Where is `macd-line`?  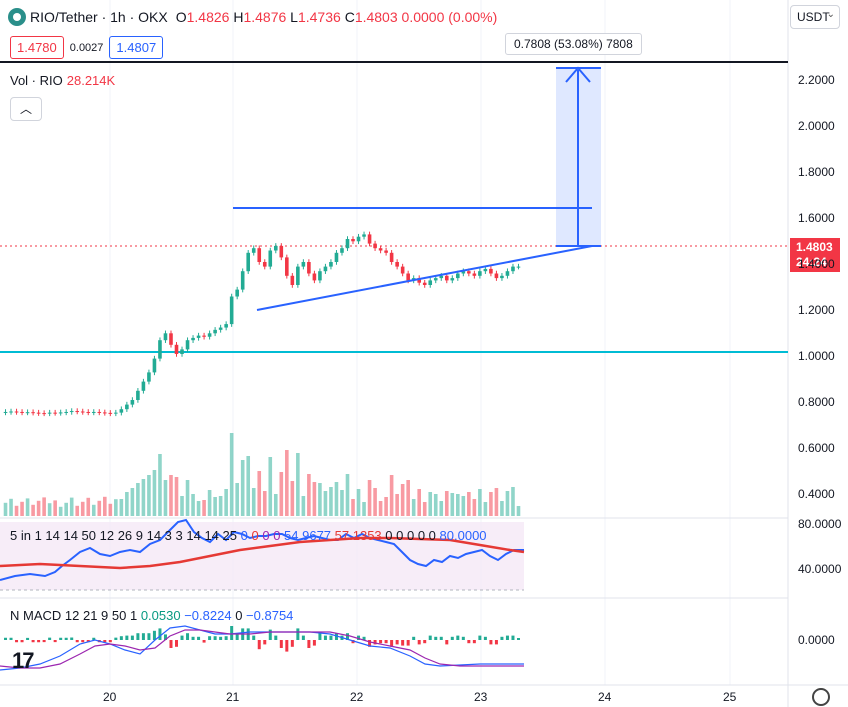 macd-line is located at coordinates (262, 648).